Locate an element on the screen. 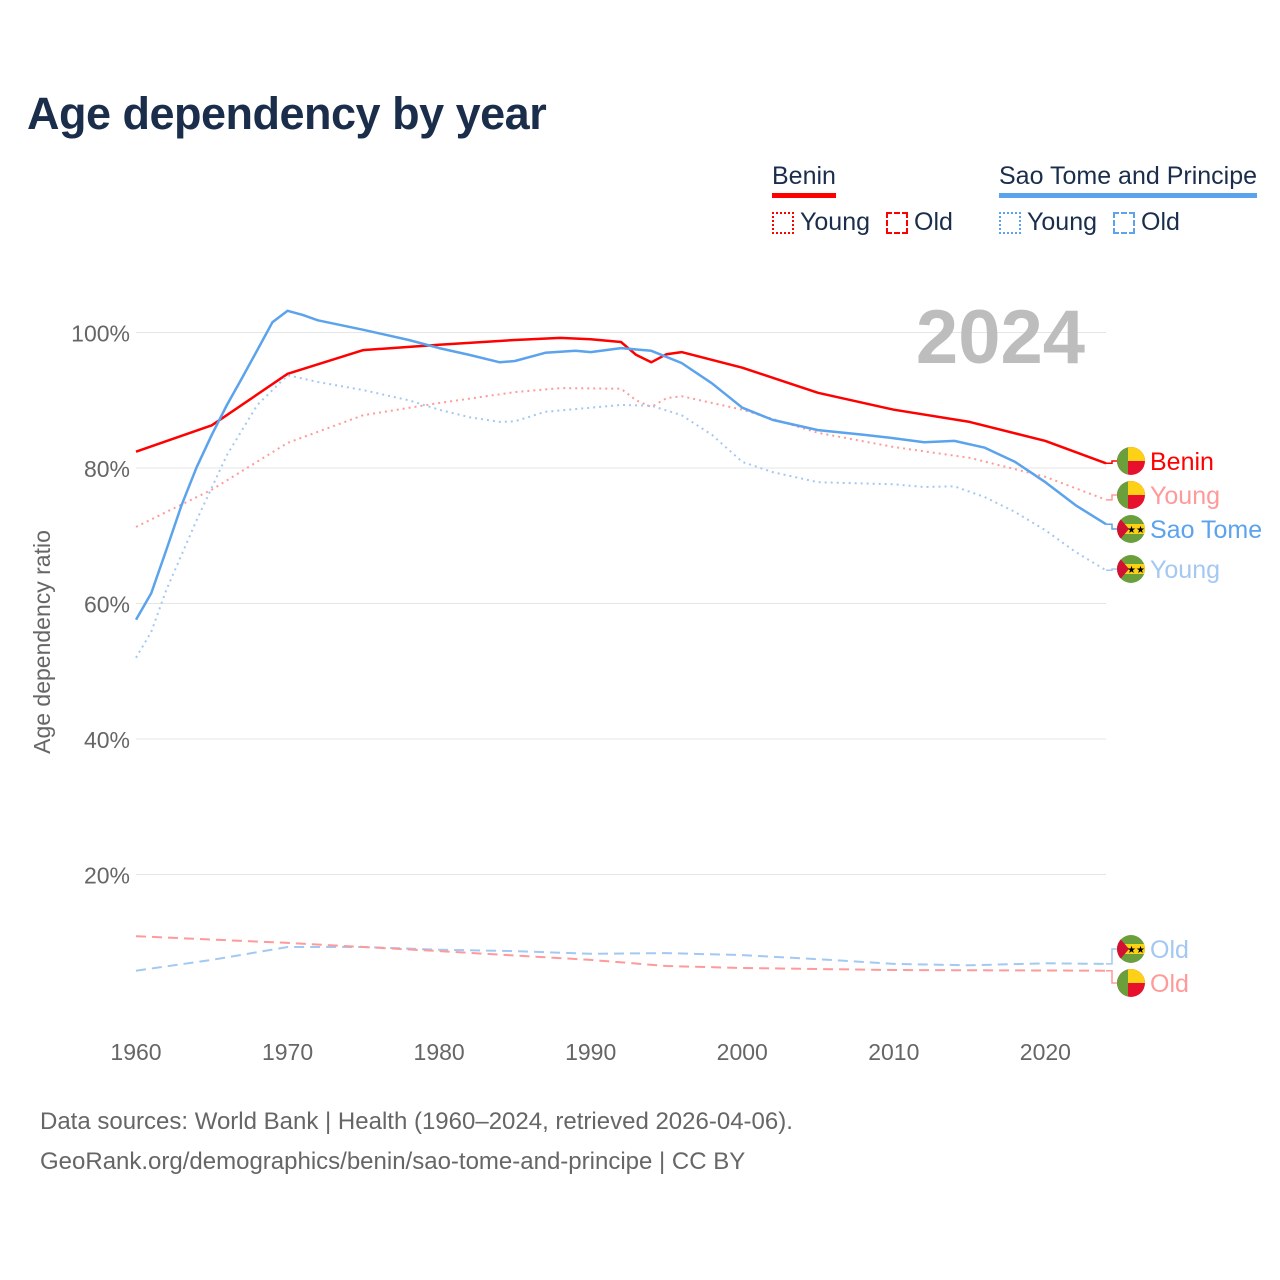  y-tick-label: 20% is located at coordinates (107, 876).